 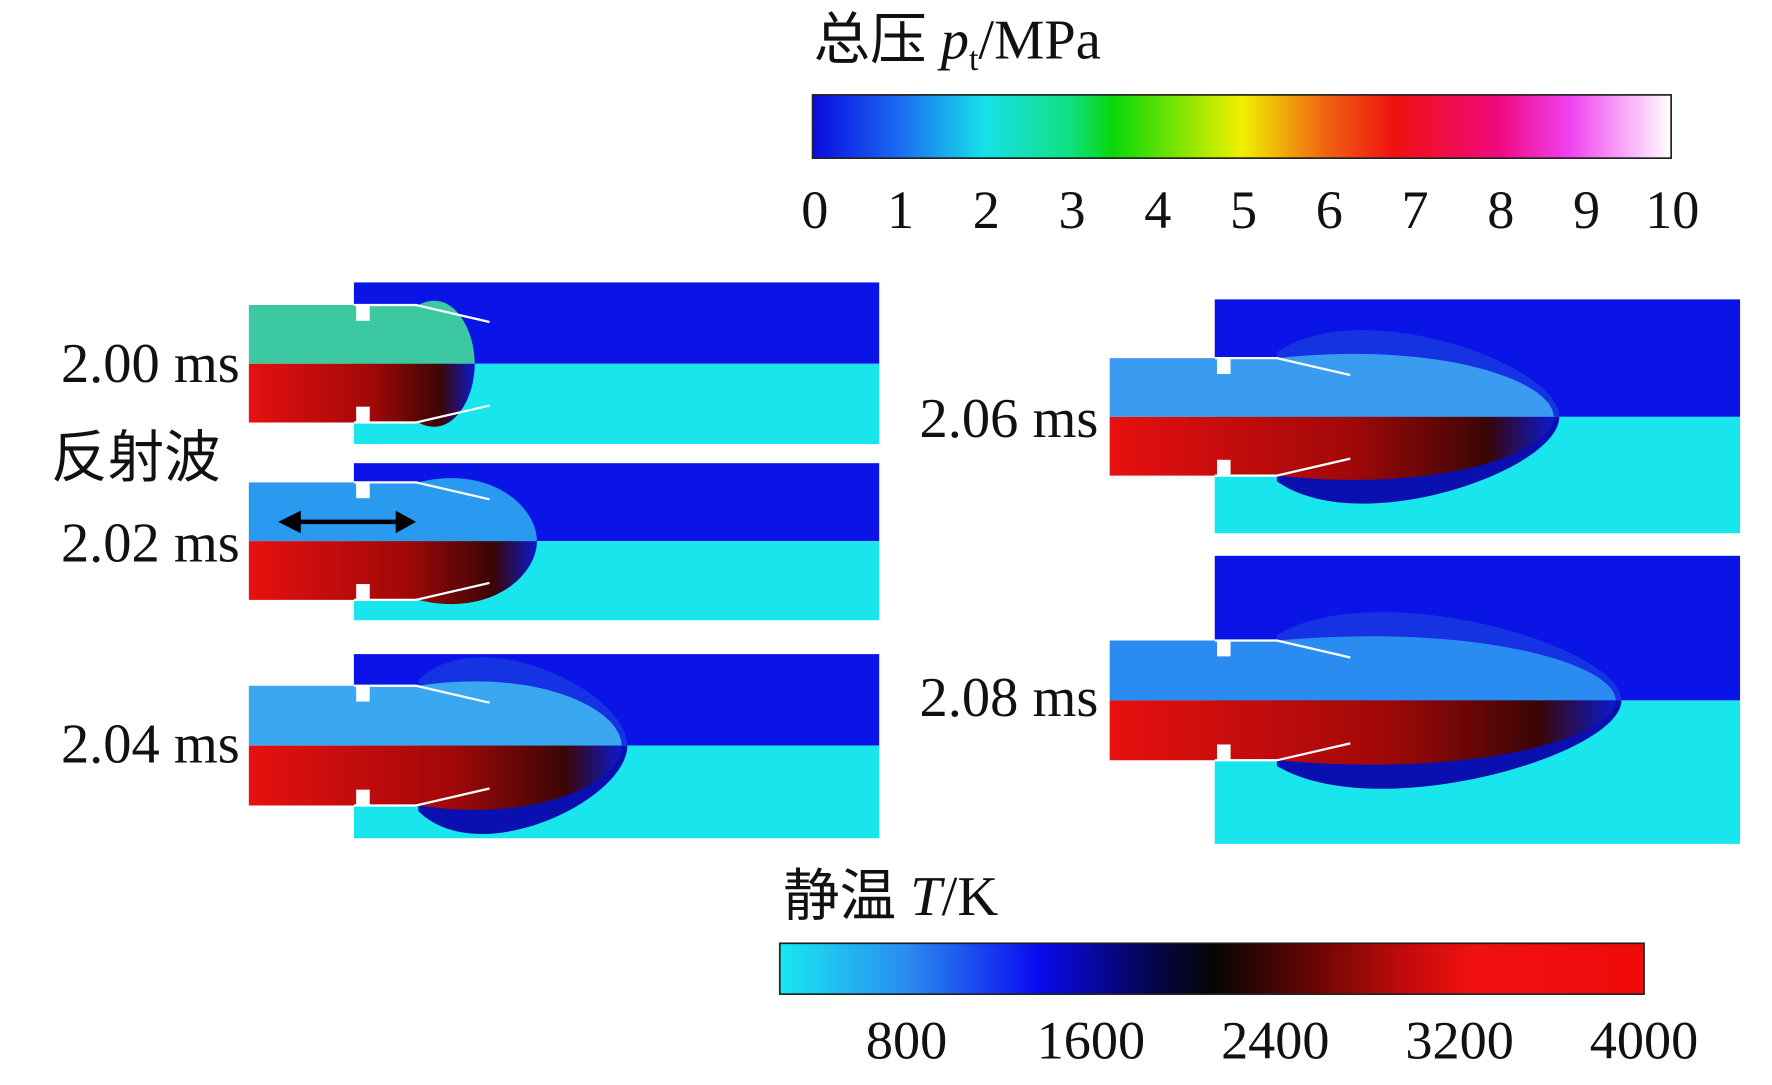 I want to click on time-label: 2.00 ms, so click(x=150, y=364).